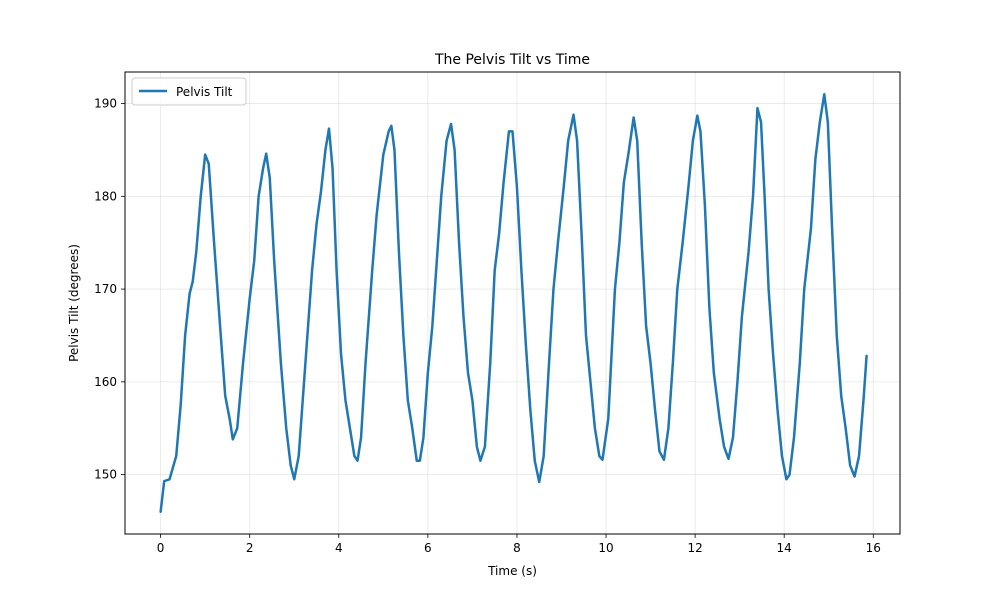  I want to click on x-tick-label: 8, so click(517, 548).